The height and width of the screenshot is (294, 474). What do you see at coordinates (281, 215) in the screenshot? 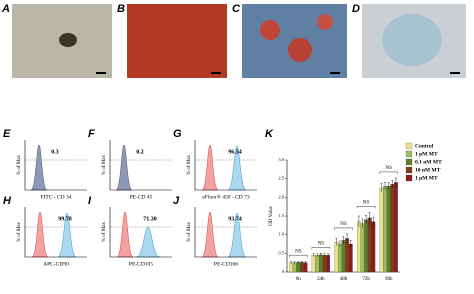
I see `y-tick-label: 1.5` at bounding box center [281, 215].